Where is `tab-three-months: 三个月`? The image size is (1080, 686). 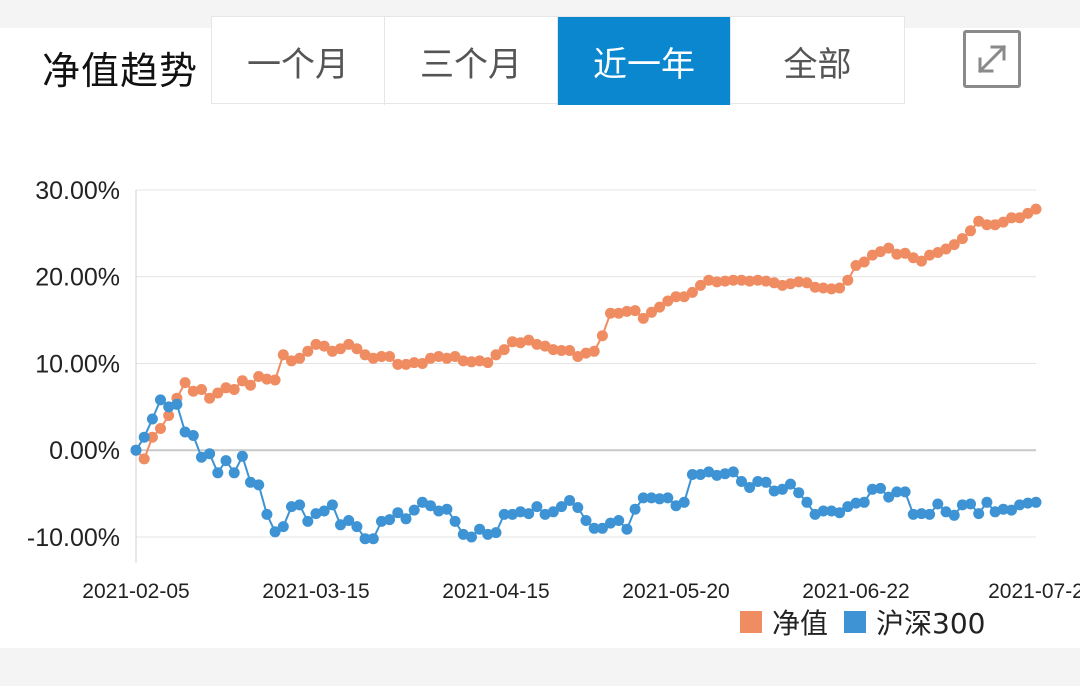 tab-three-months: 三个月 is located at coordinates (471, 61).